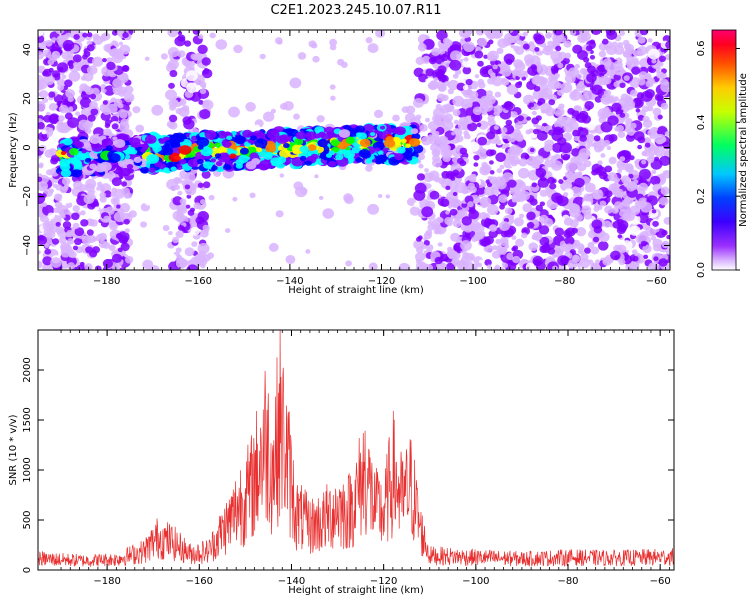  Describe the element at coordinates (291, 581) in the screenshot. I see `snr-x-tick-label: −140` at that location.